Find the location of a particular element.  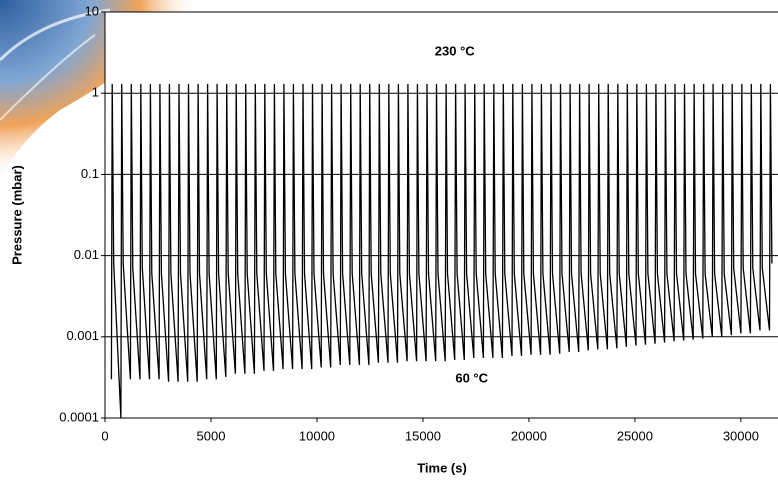

x-tick-label: 25000 is located at coordinates (635, 435).